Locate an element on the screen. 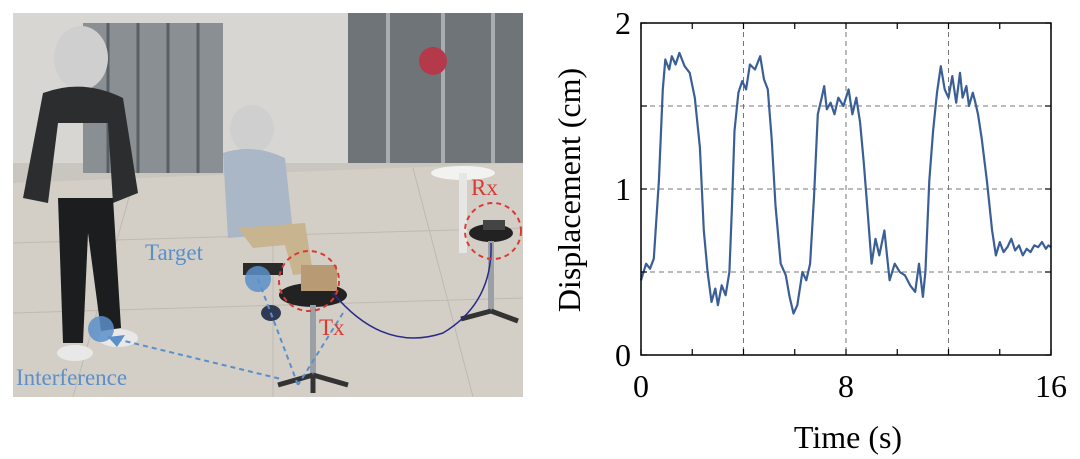 The height and width of the screenshot is (459, 1080). y-tick-label-0: 0 is located at coordinates (623, 355).